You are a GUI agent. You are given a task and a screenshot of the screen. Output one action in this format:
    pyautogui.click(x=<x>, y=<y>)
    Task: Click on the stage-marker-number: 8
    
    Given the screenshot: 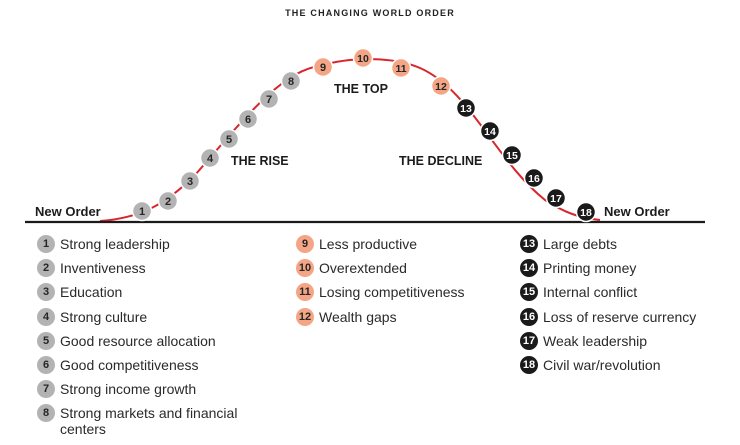 What is the action you would take?
    pyautogui.click(x=291, y=82)
    